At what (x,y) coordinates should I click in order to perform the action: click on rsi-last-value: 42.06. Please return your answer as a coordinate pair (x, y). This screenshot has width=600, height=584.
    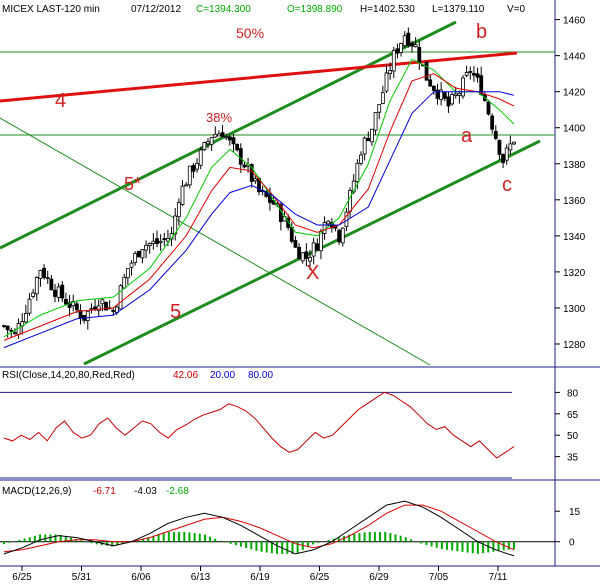
    Looking at the image, I should click on (185, 375).